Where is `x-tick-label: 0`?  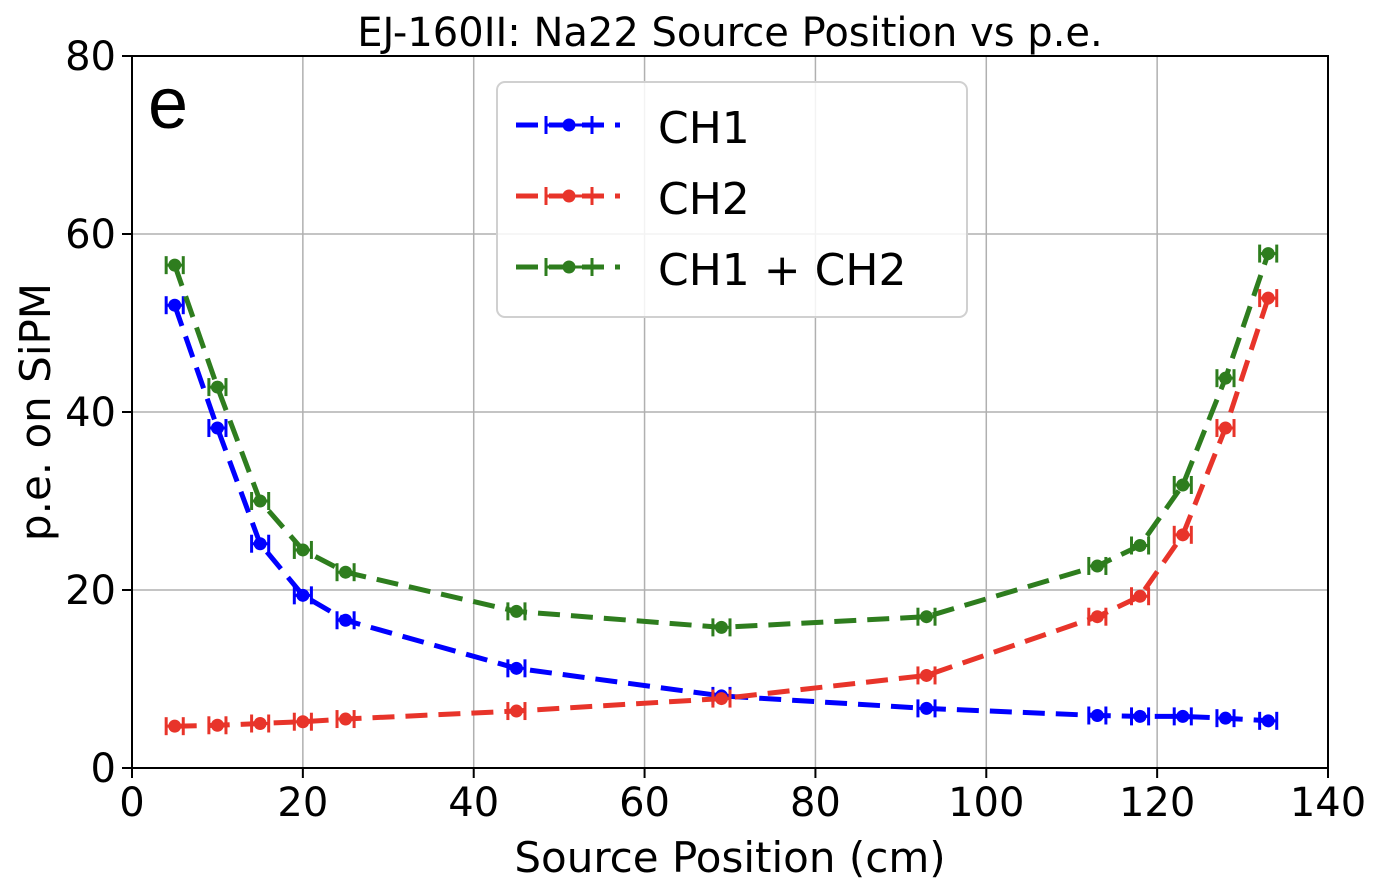
x-tick-label: 0 is located at coordinates (131, 803).